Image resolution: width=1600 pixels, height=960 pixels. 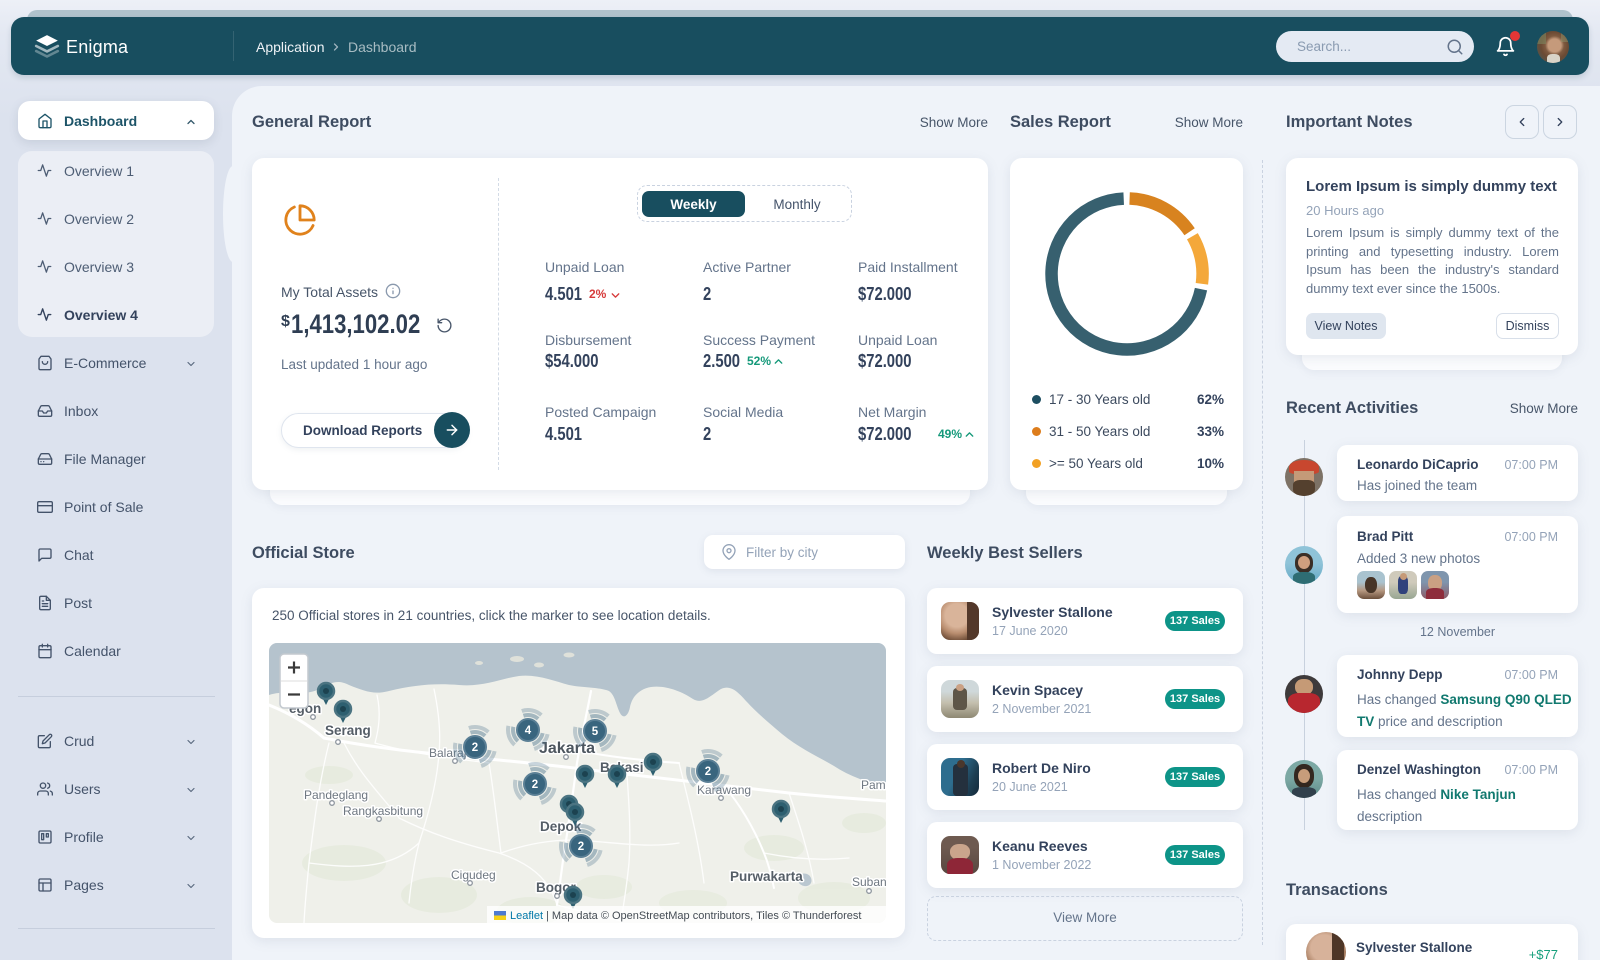 What do you see at coordinates (336, 795) in the screenshot?
I see `svg-text: Pandeglang` at bounding box center [336, 795].